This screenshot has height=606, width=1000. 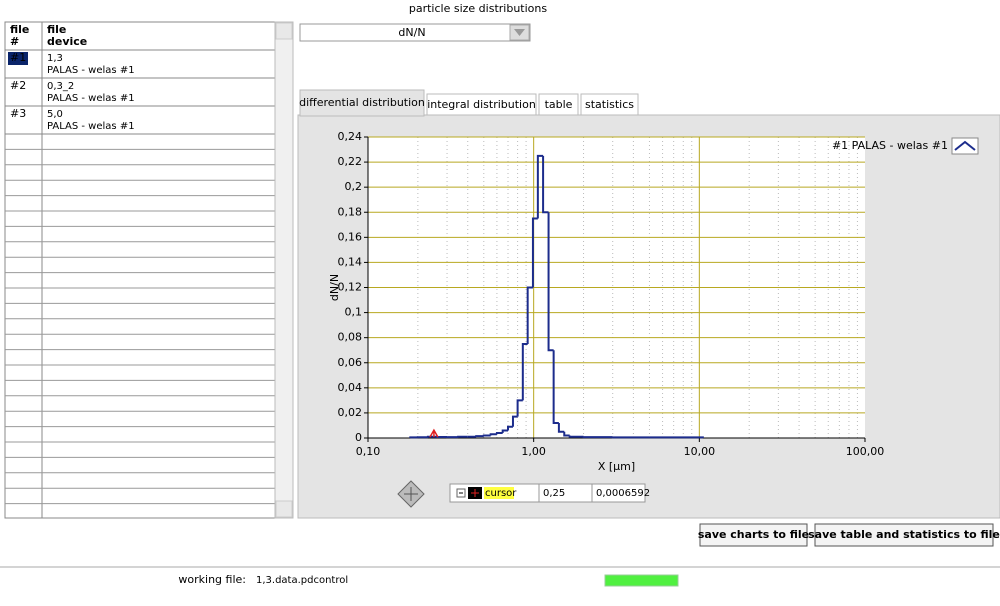 I want to click on button-label: save charts to file, so click(x=753, y=534).